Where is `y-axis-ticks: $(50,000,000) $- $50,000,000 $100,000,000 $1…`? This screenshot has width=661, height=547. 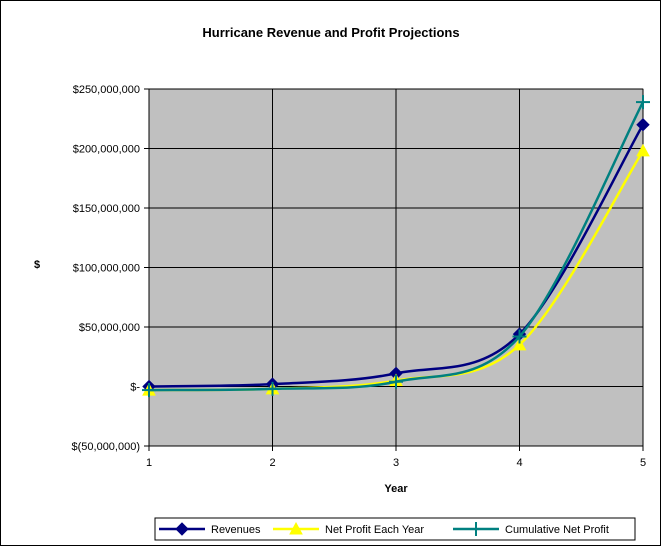
y-axis-ticks: $(50,000,000) $- $50,000,000 $100,000,000 $1… is located at coordinates (110, 268).